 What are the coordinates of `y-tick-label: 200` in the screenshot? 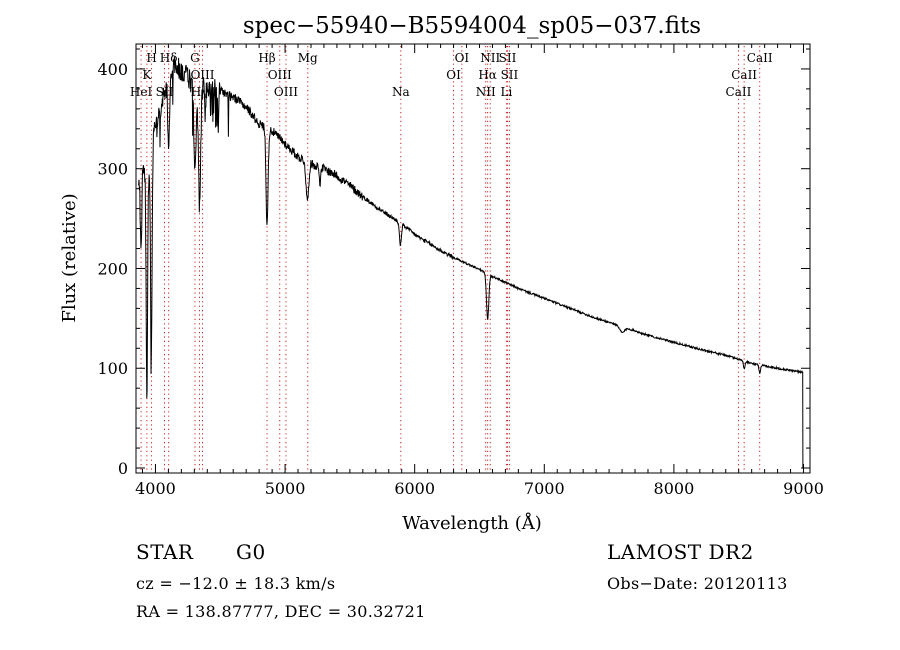 It's located at (112, 268).